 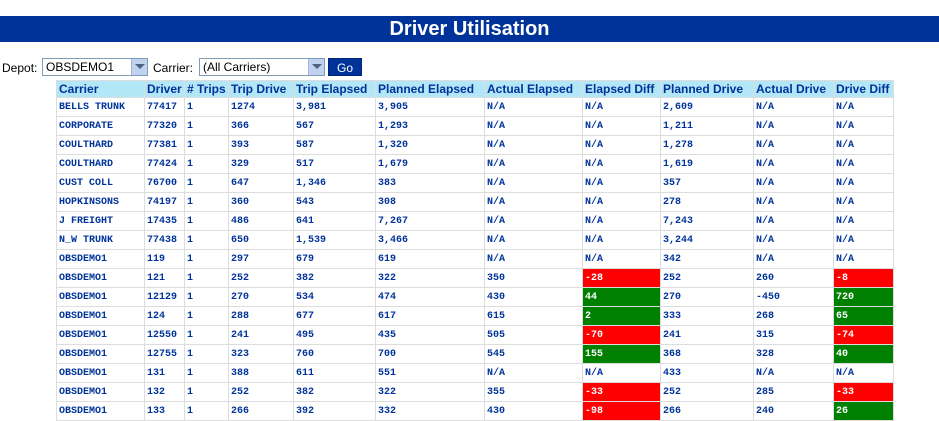 What do you see at coordinates (707, 107) in the screenshot?
I see `cell-planned-drive: 2,609` at bounding box center [707, 107].